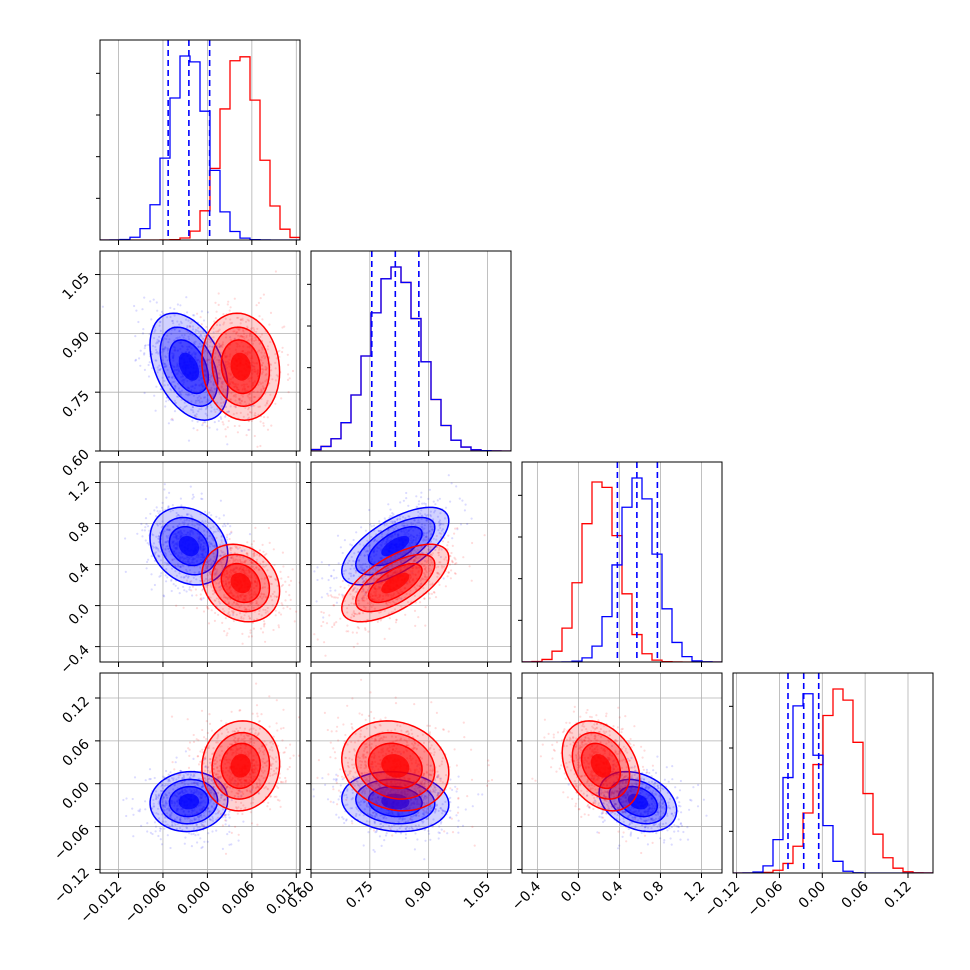  Describe the element at coordinates (75, 345) in the screenshot. I see `y-tick-label-1-2: 0.90` at that location.